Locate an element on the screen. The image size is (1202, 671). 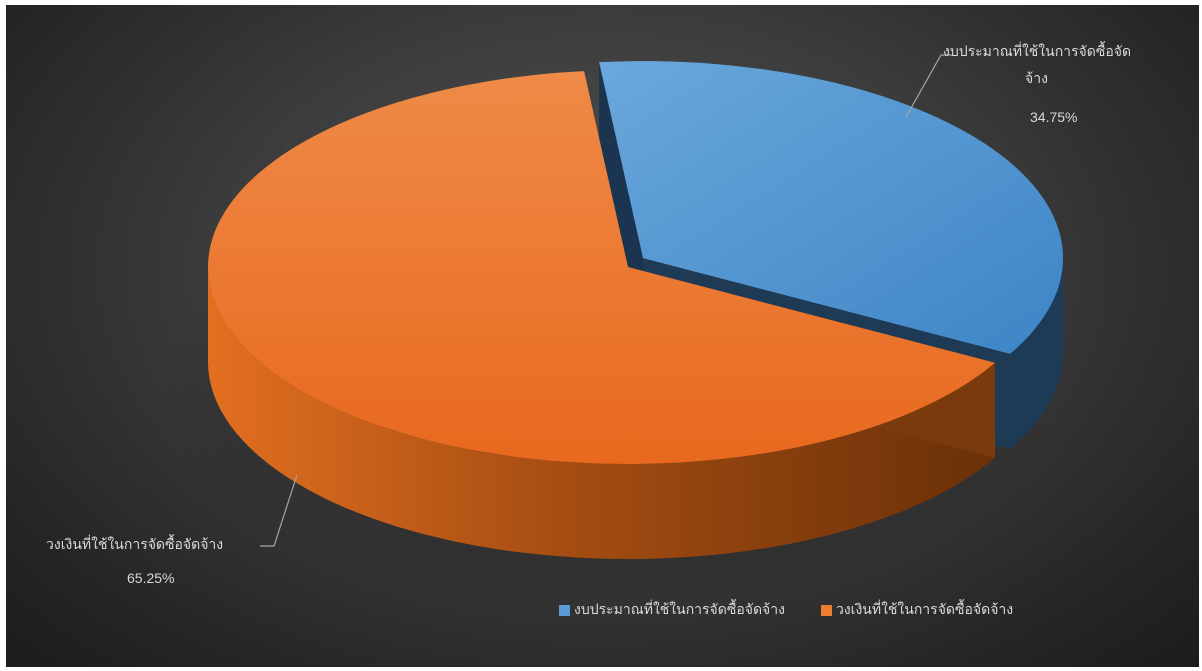
legend-item-orange: วงเงินที่ใช้ในการจัดซื้อจัดจ้าง is located at coordinates (917, 610).